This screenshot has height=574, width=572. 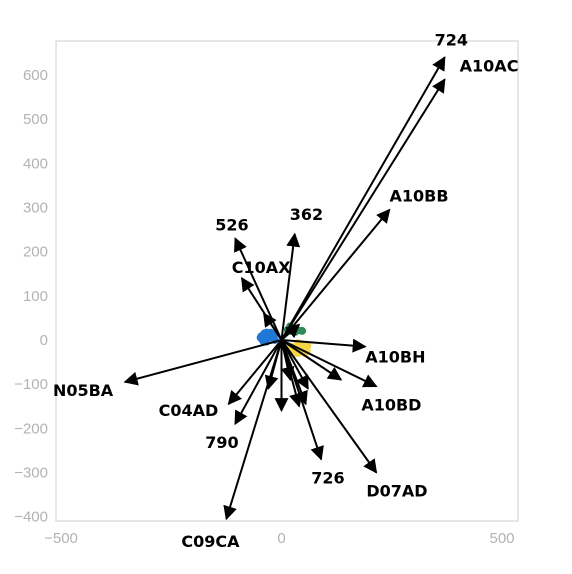 I want to click on x-tick-label: −500, so click(x=61, y=538).